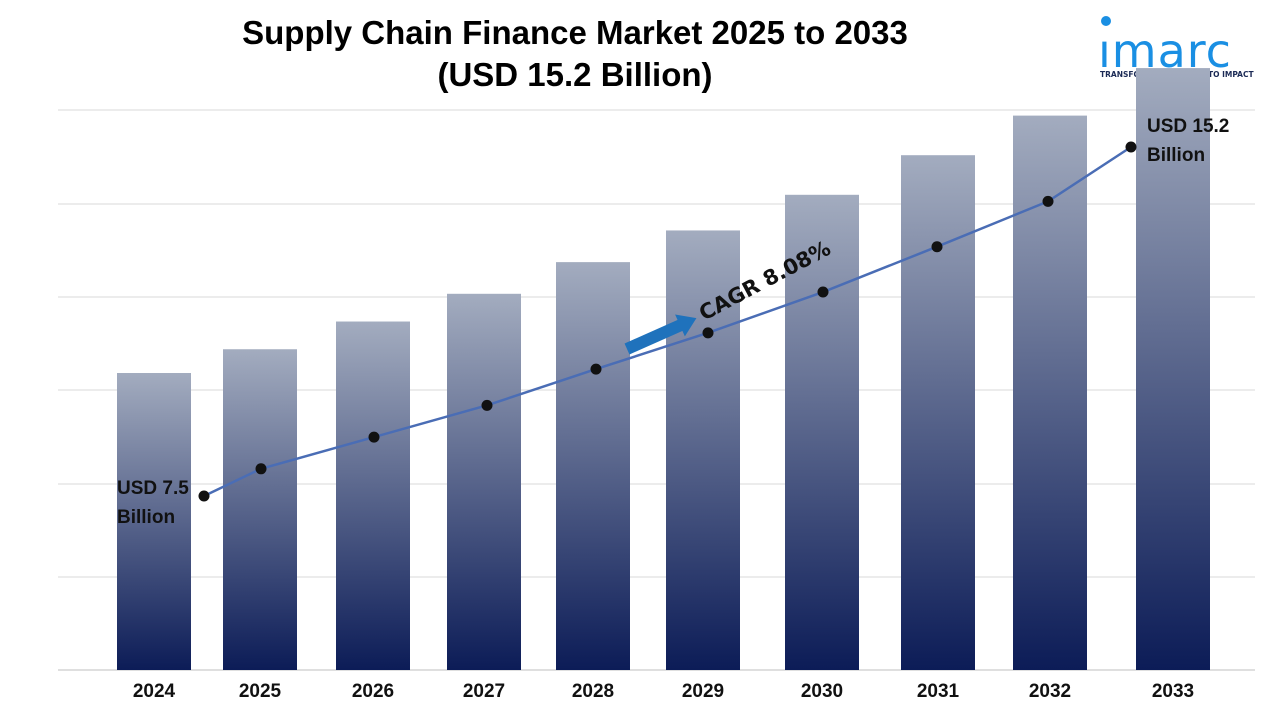 The image size is (1280, 720). Describe the element at coordinates (373, 495) in the screenshot. I see `bar-2026` at that location.